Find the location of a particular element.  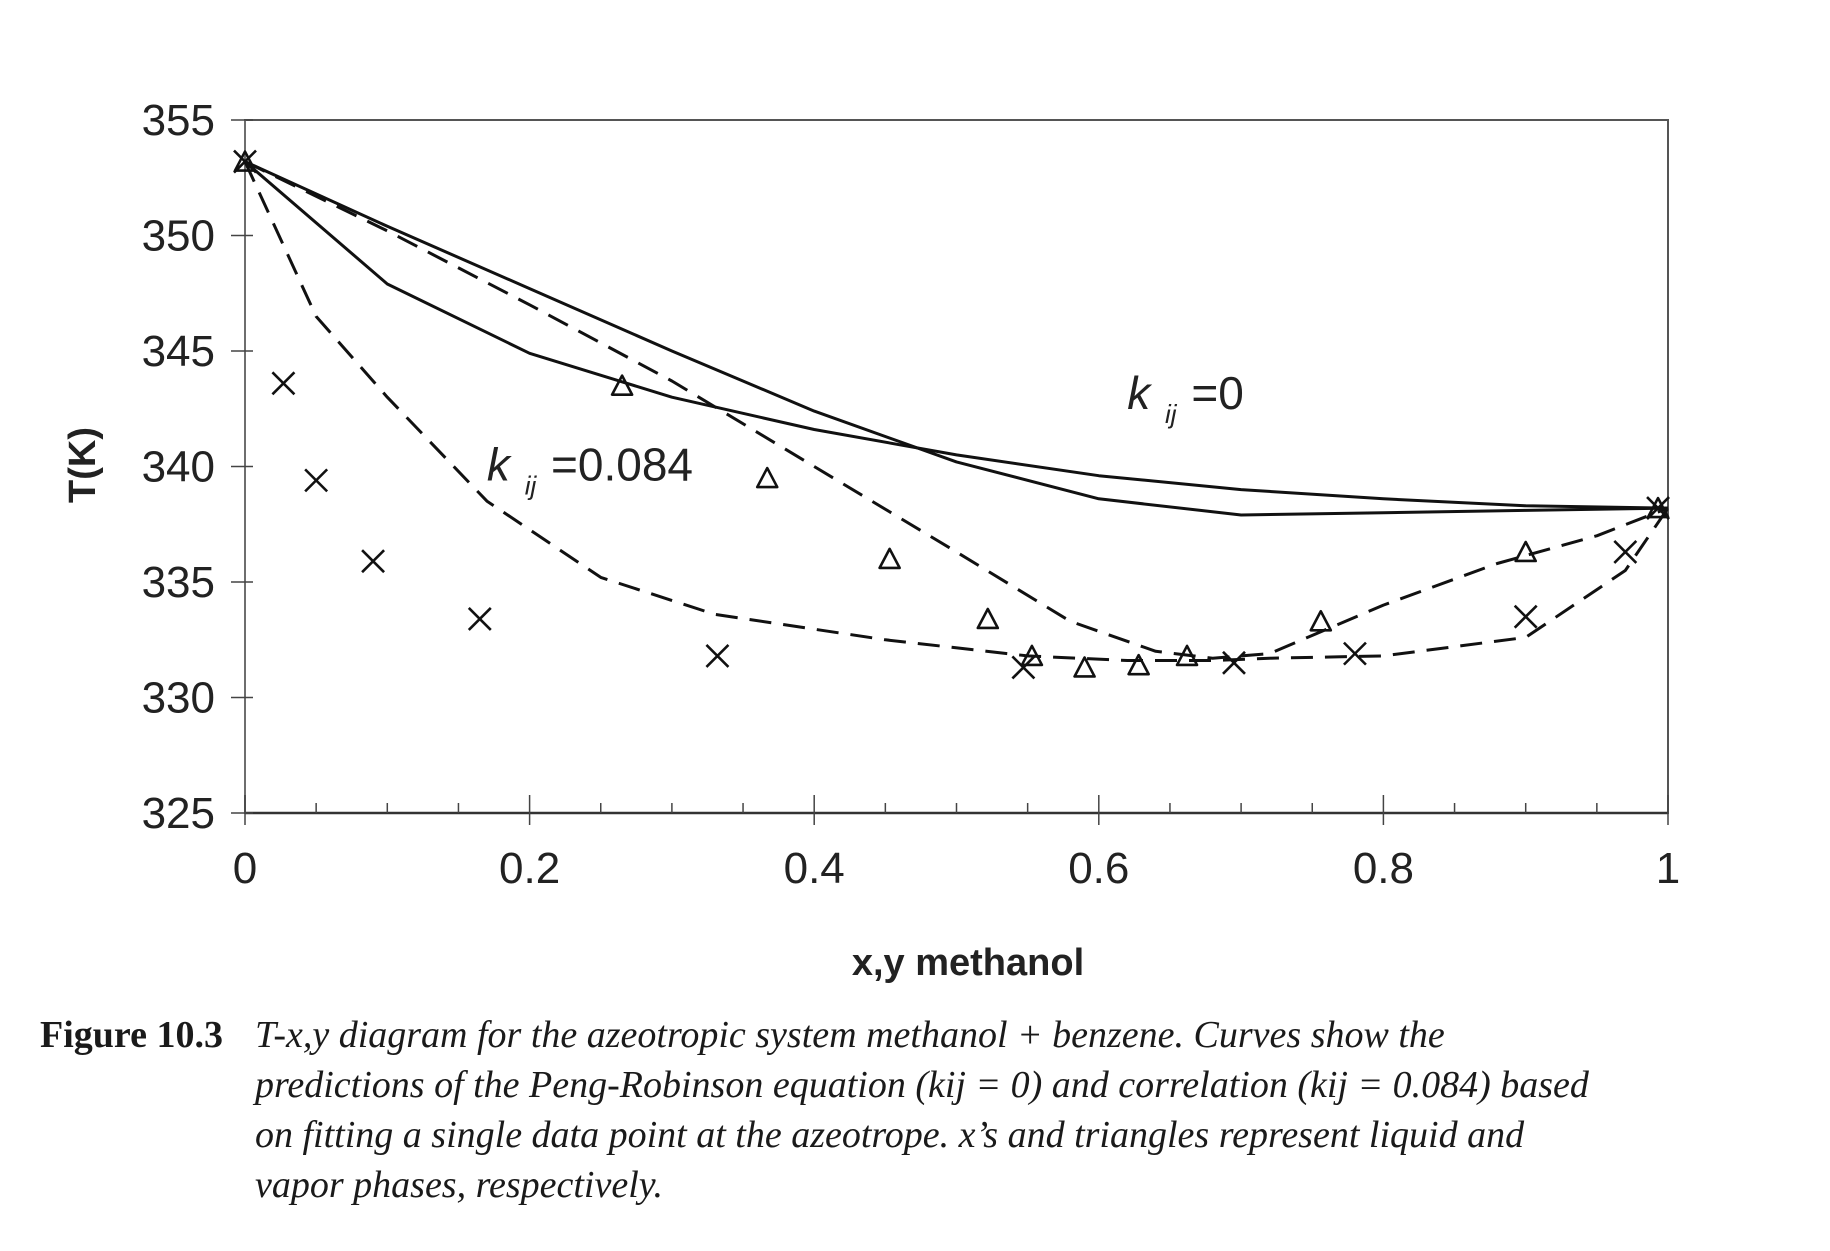

x-tick-label: 0.8 is located at coordinates (1383, 868).